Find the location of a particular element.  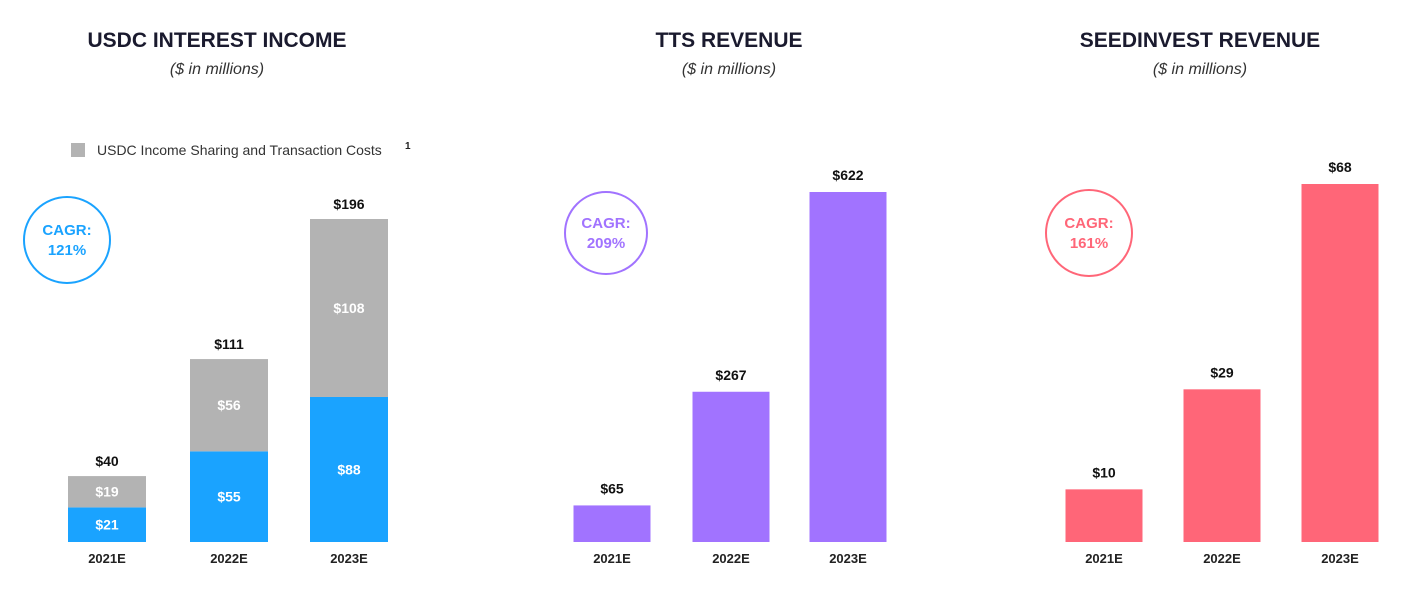

chart-title: USDC INTEREST INCOME is located at coordinates (216, 40).